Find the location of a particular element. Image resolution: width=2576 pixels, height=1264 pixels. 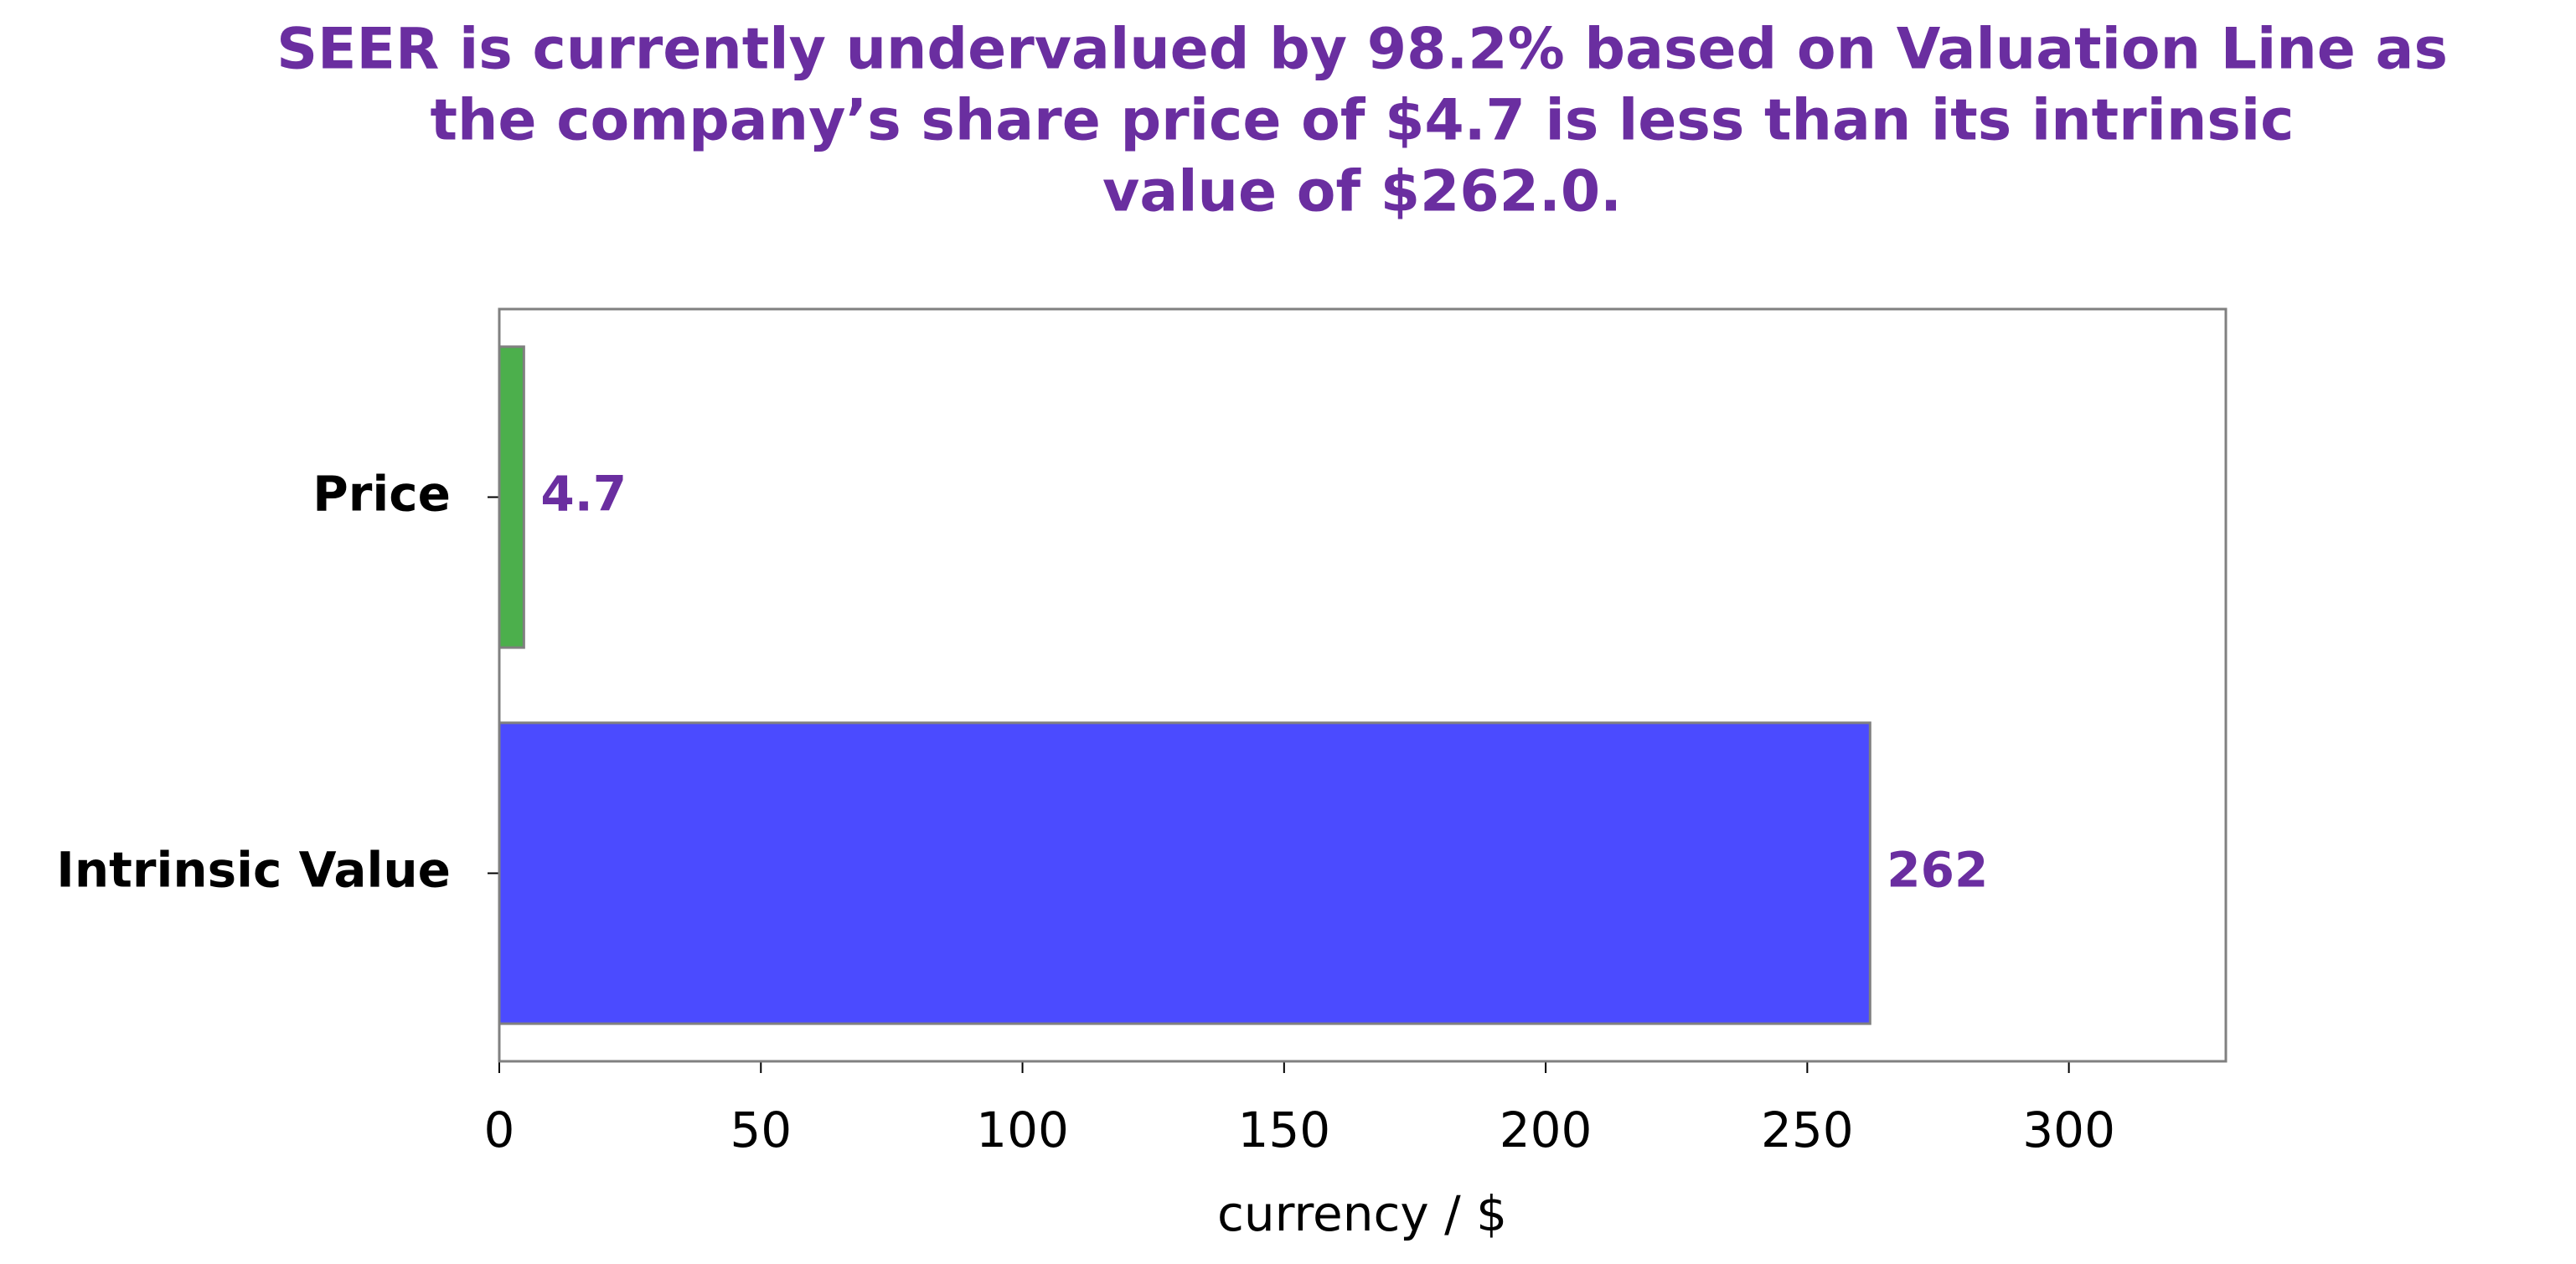

x-tick-label: 200 is located at coordinates (1546, 1129).